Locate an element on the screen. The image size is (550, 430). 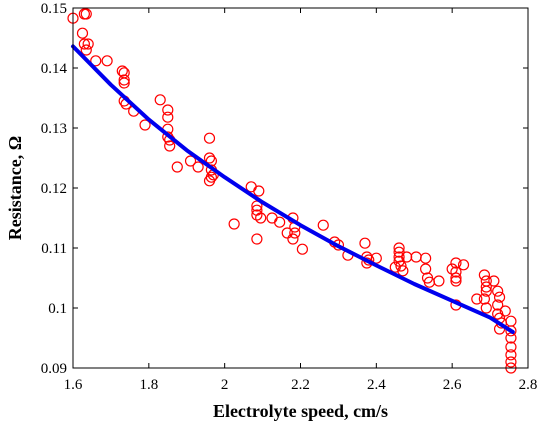
y-tick-label: 0.1 is located at coordinates (57, 309).